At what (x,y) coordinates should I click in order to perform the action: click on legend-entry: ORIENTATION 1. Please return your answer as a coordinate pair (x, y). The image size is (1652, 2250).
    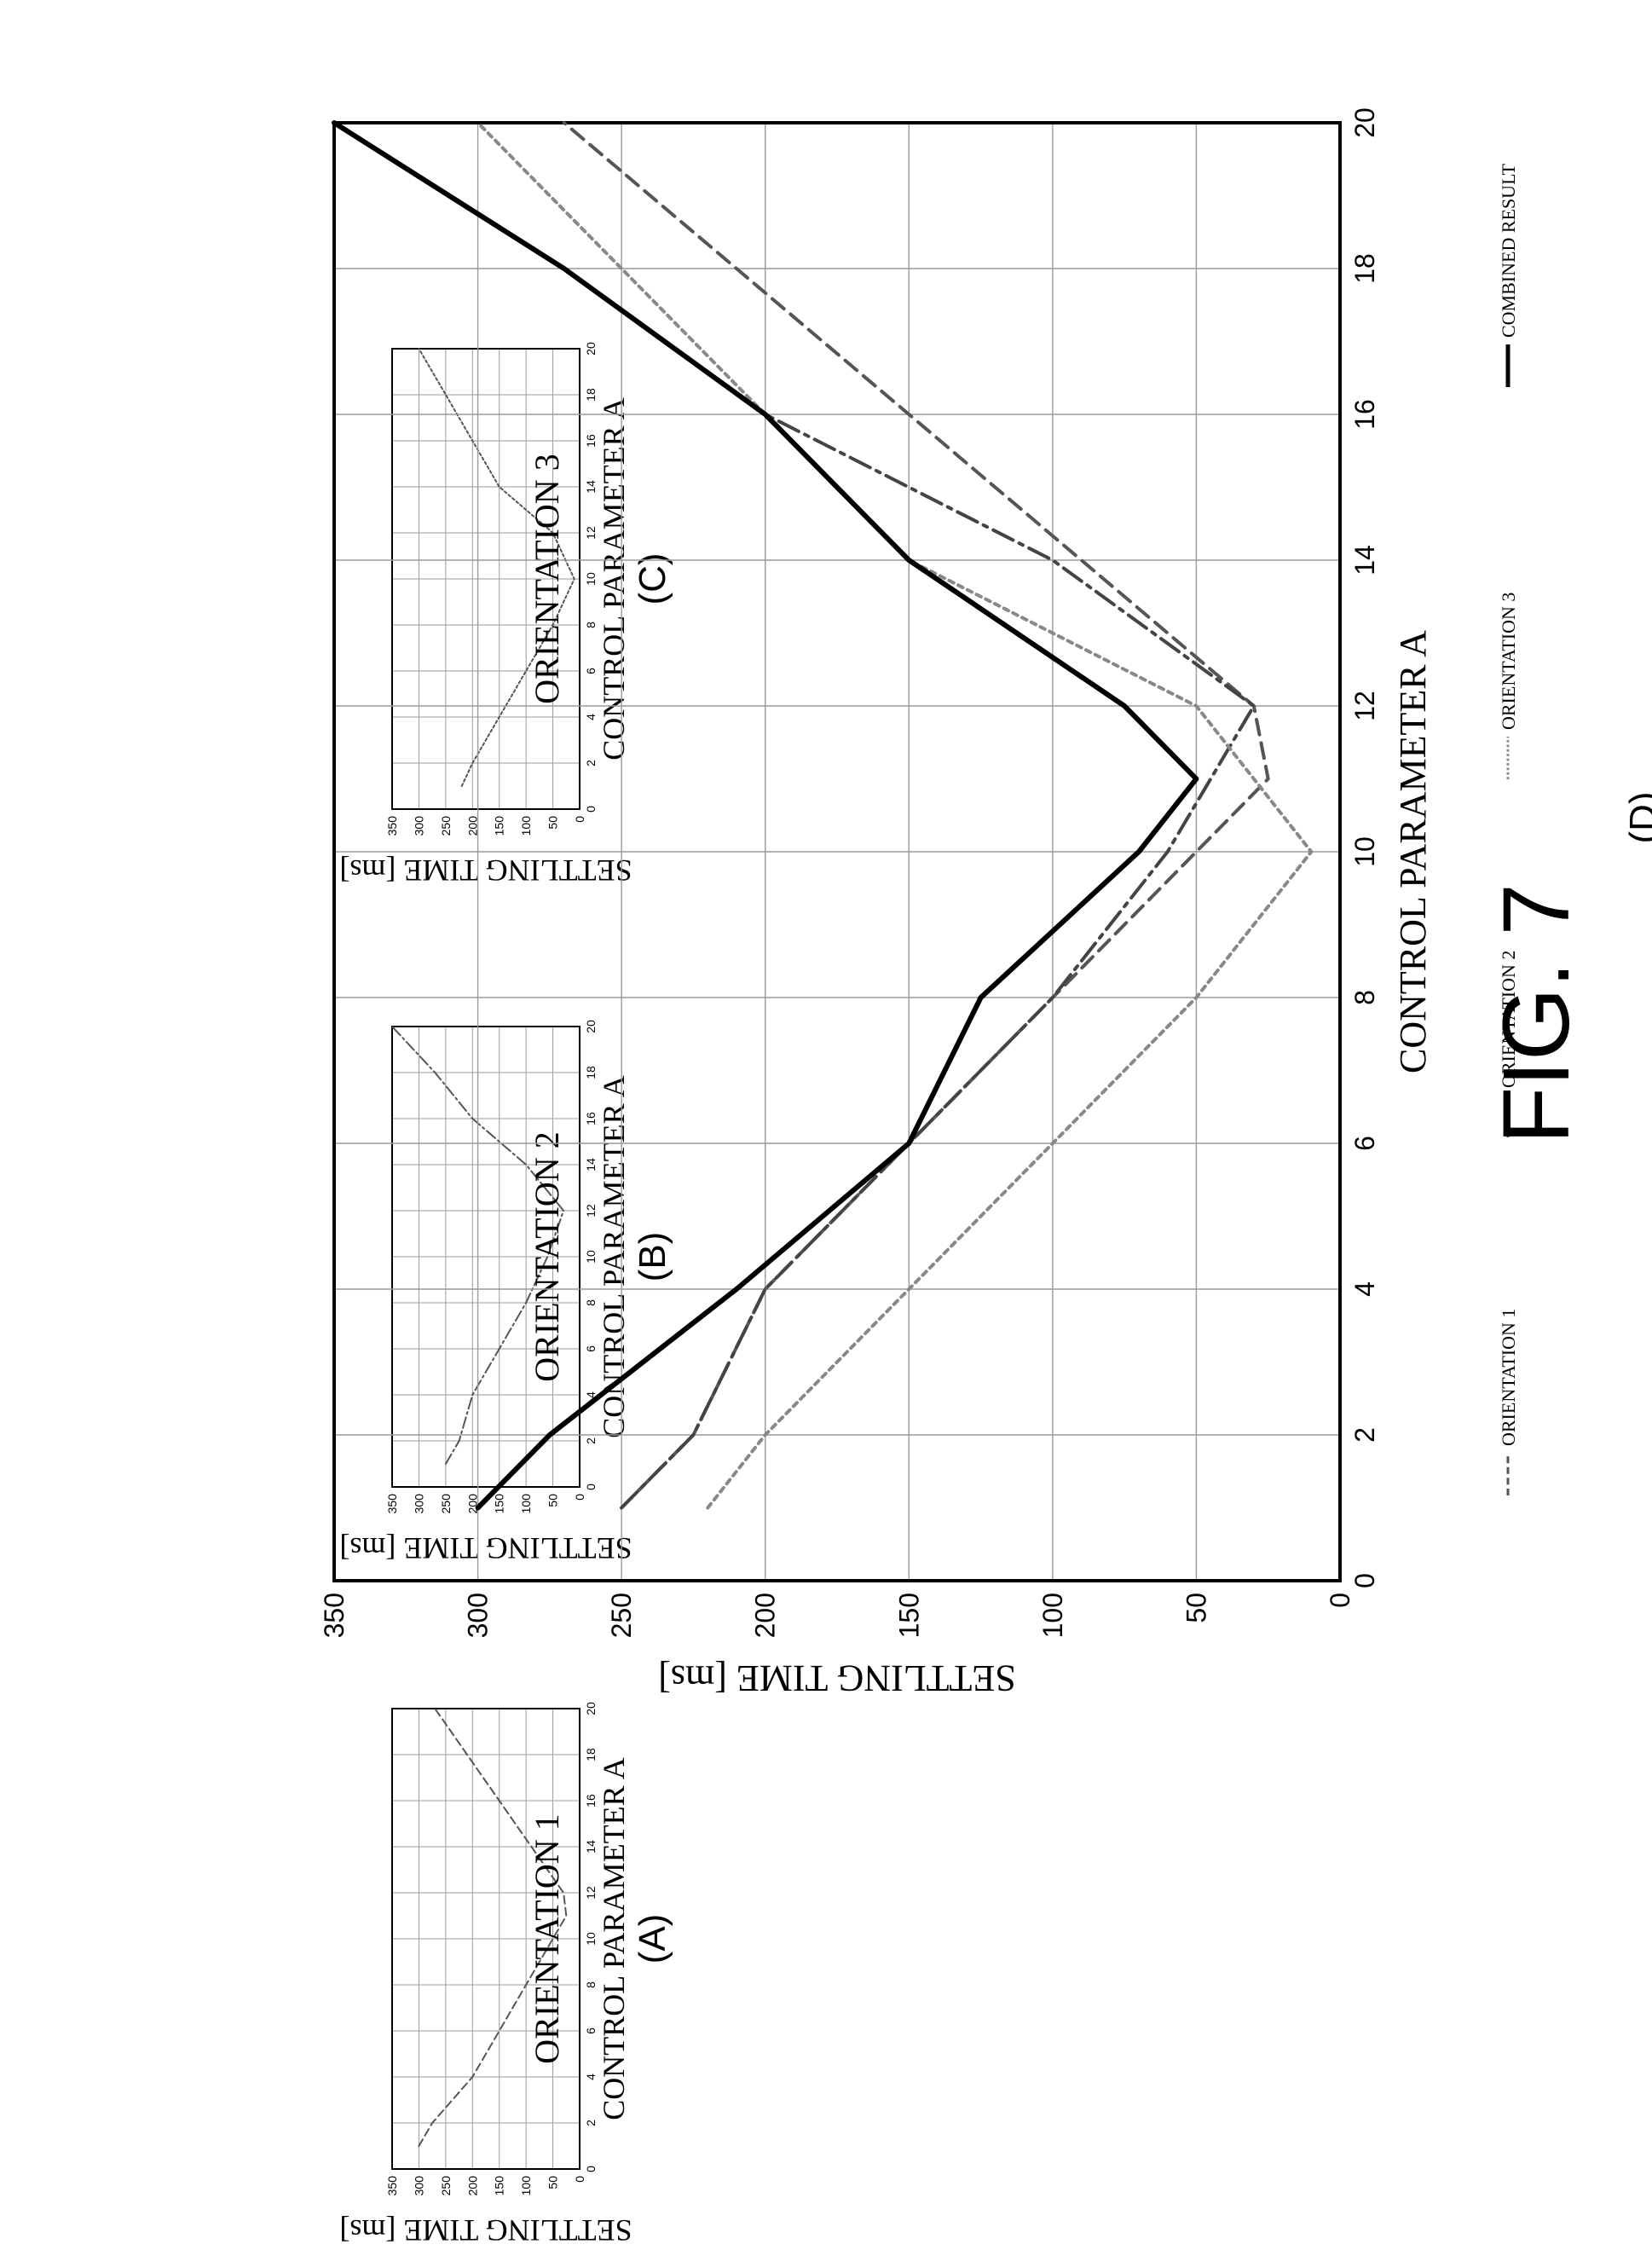
    Looking at the image, I should click on (1508, 1377).